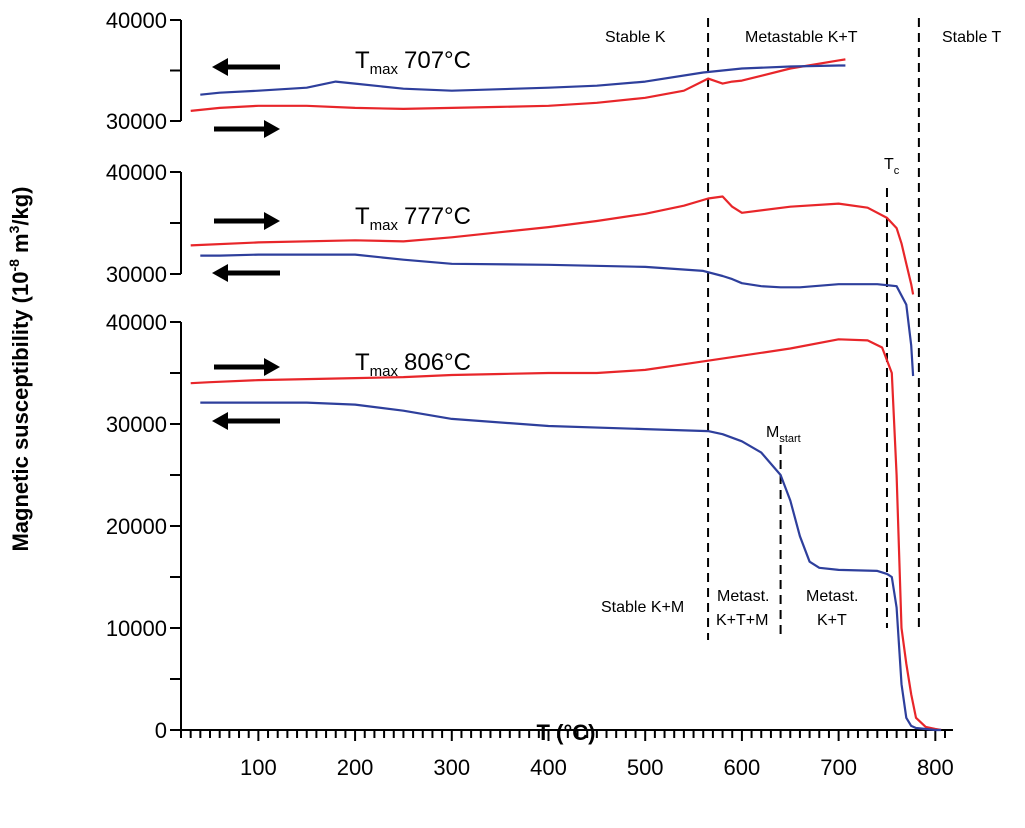  What do you see at coordinates (566, 732) in the screenshot?
I see `x-axis-title: T (°C)` at bounding box center [566, 732].